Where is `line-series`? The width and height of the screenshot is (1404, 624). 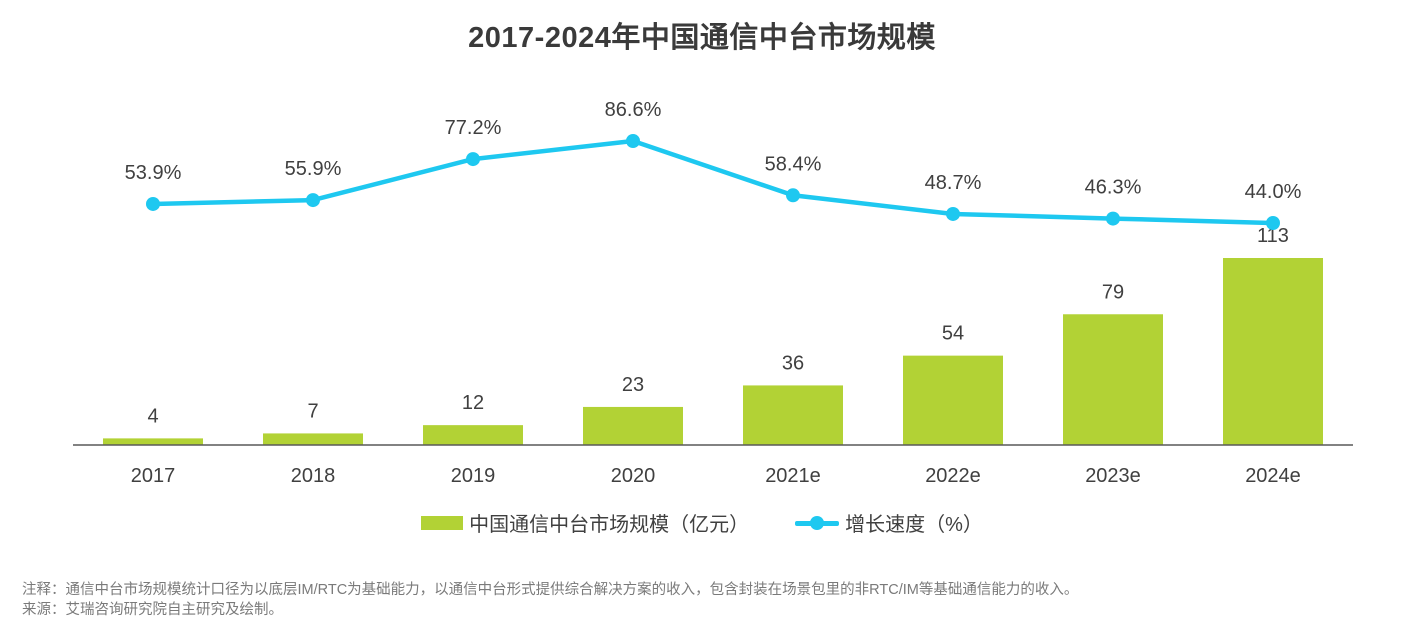 line-series is located at coordinates (713, 182).